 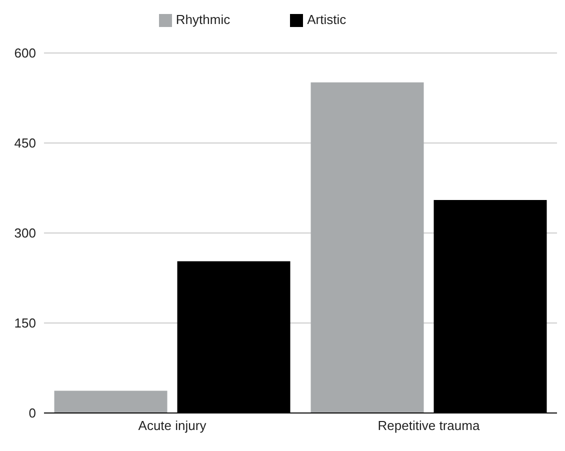 I want to click on y-tick-label: 150, so click(x=25, y=323).